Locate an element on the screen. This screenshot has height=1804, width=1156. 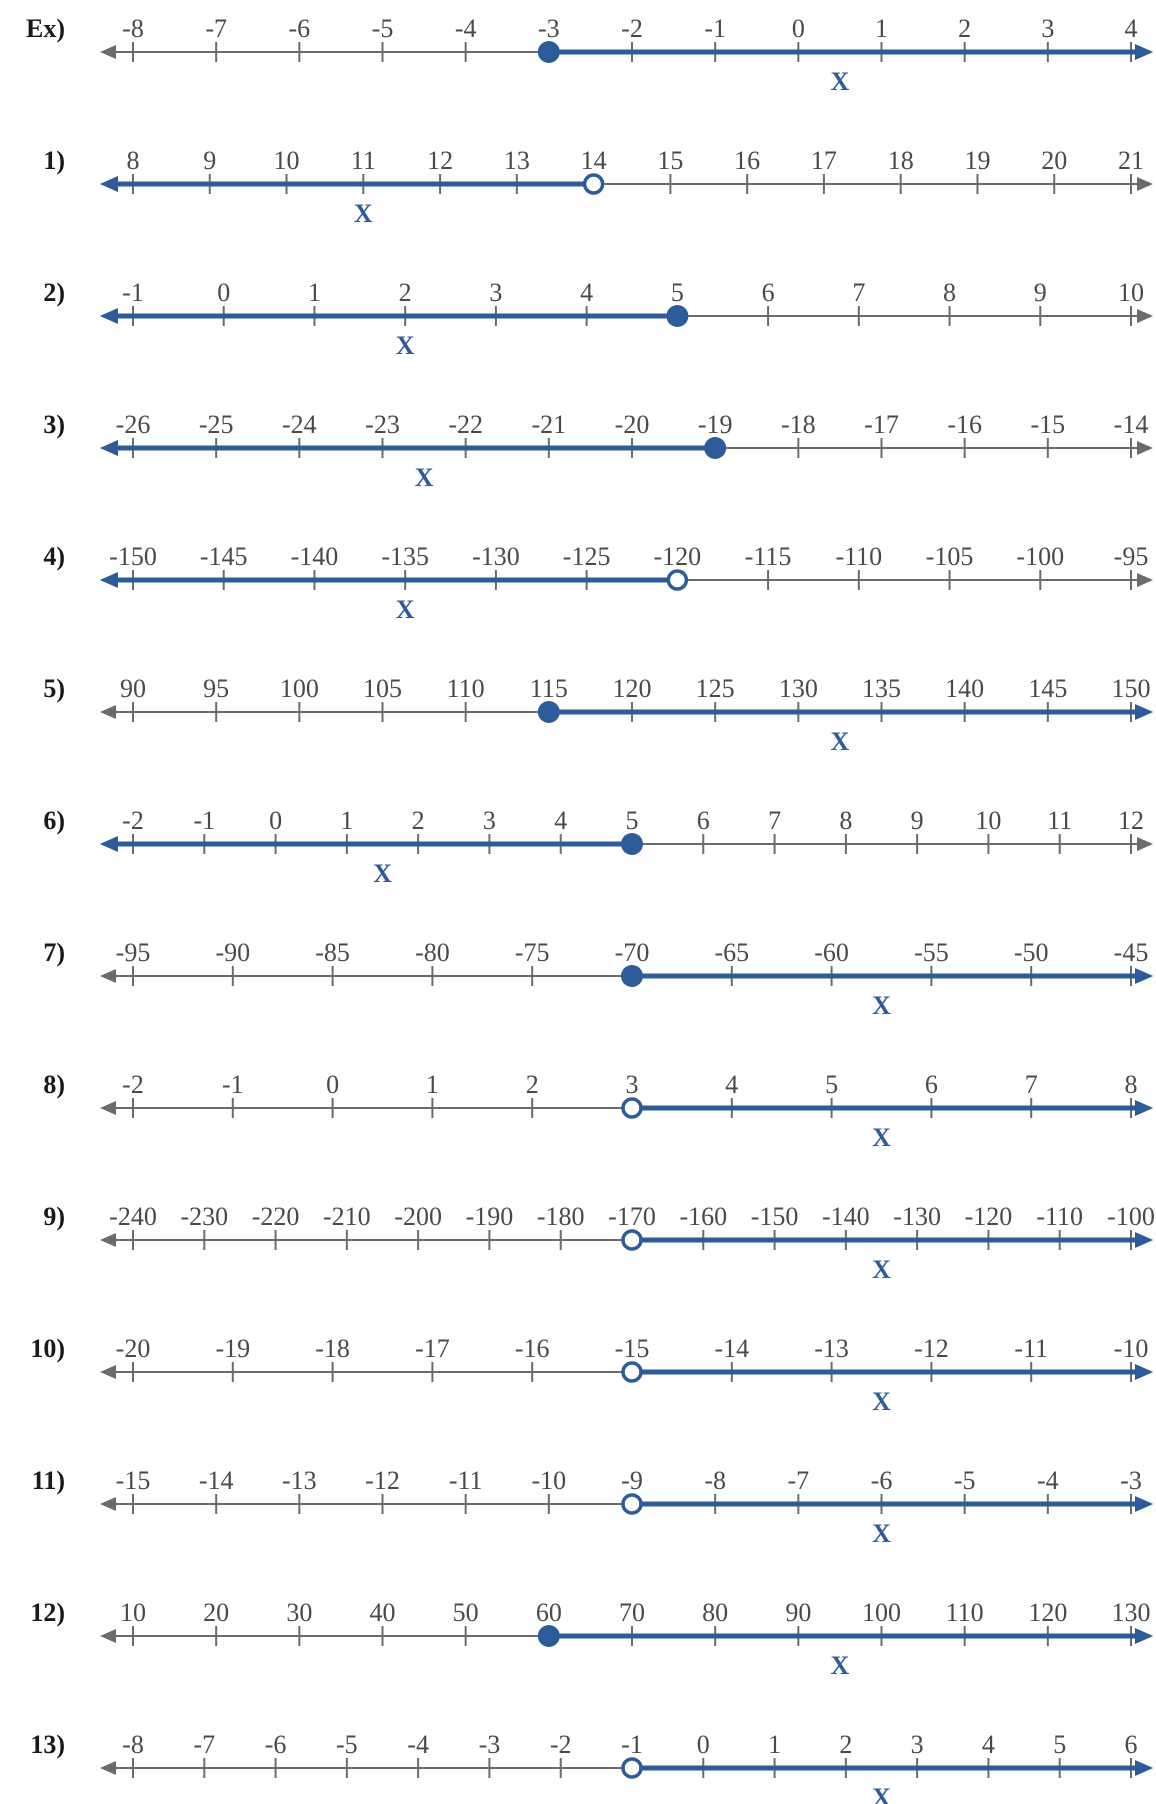
tick-label: 2 is located at coordinates (405, 292).